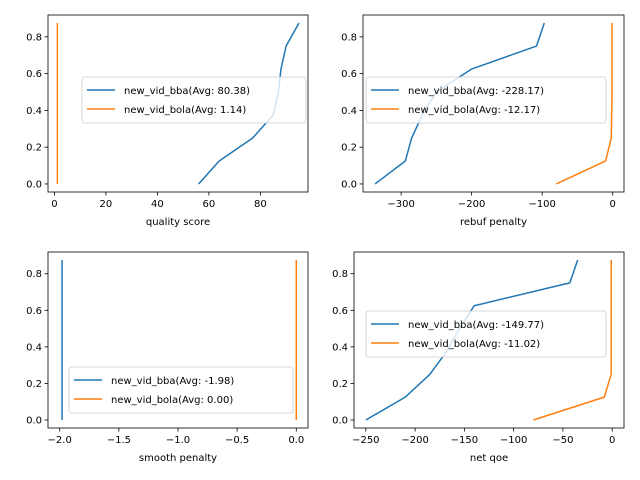 The image size is (640, 480). I want to click on x-tick-label: 20, so click(106, 204).